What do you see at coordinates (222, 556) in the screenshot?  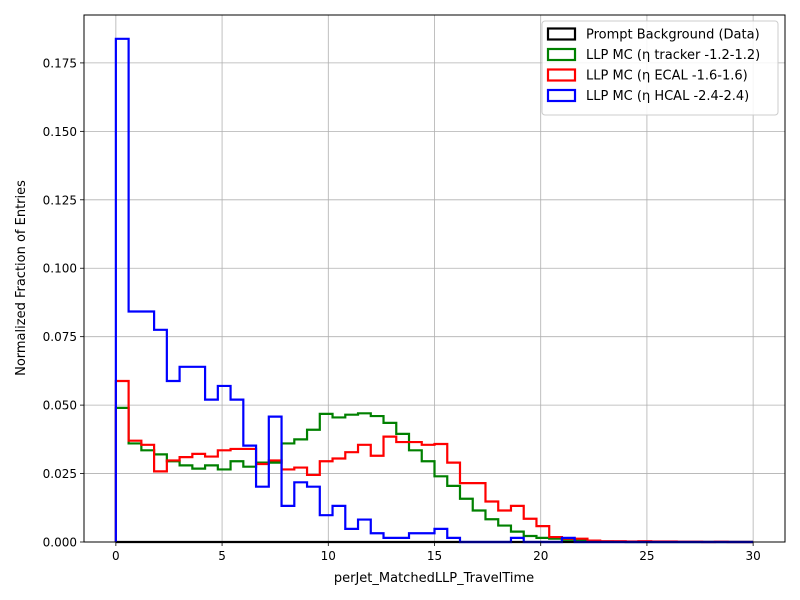 I see `x-tick-label: 5` at bounding box center [222, 556].